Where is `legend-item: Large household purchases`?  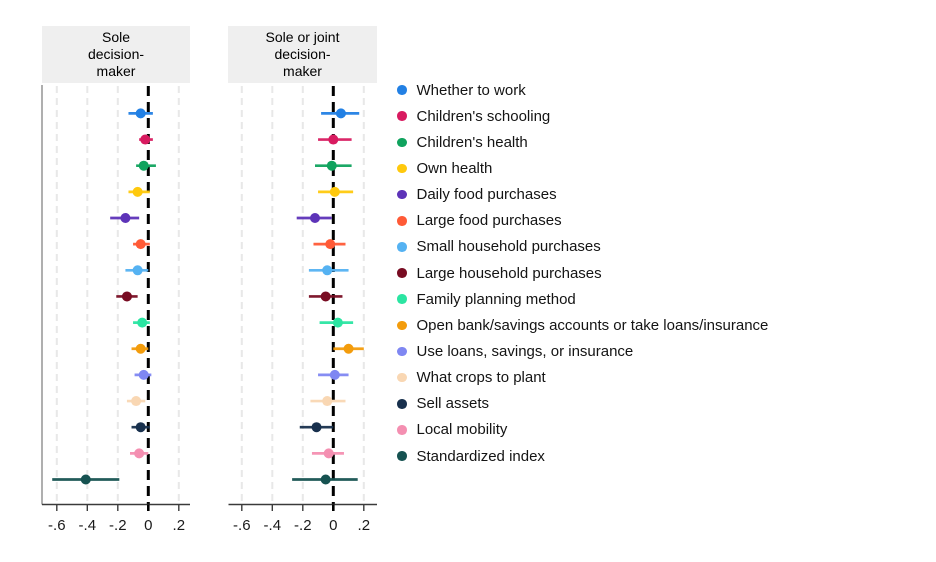 legend-item: Large household purchases is located at coordinates (582, 273).